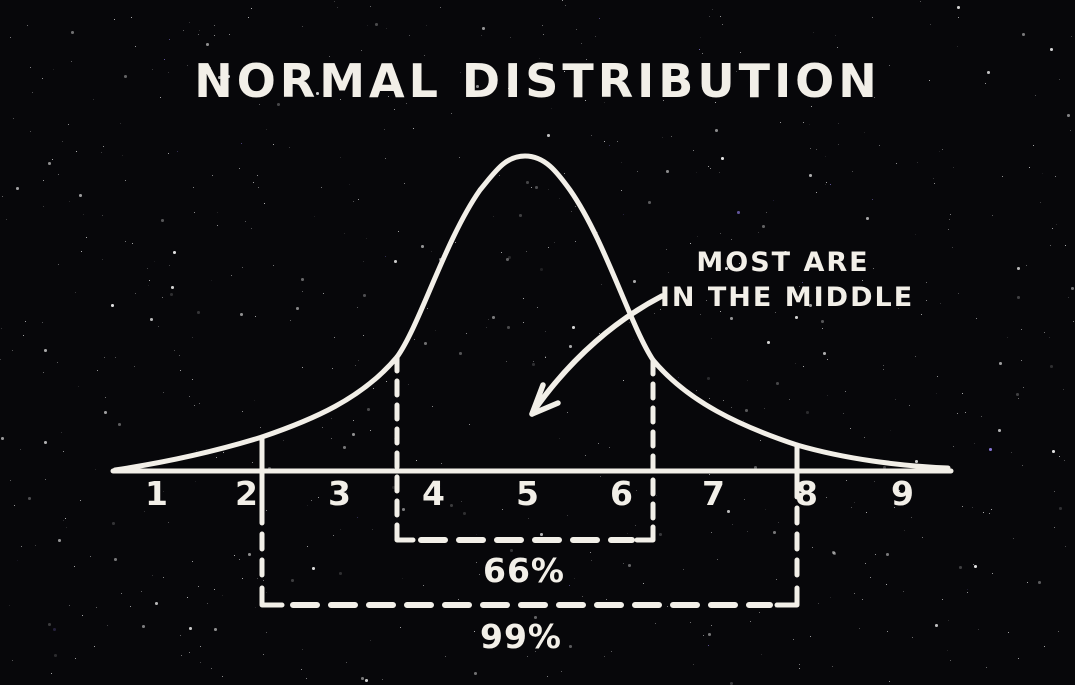 This screenshot has width=1075, height=685. Describe the element at coordinates (787, 297) in the screenshot. I see `annotation-line-2: IN THE MIDDLE` at that location.